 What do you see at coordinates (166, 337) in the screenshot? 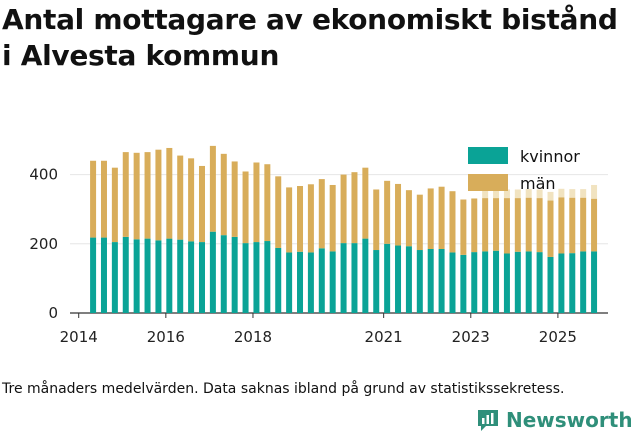
I see `x-tick-label: 2016` at bounding box center [166, 337].